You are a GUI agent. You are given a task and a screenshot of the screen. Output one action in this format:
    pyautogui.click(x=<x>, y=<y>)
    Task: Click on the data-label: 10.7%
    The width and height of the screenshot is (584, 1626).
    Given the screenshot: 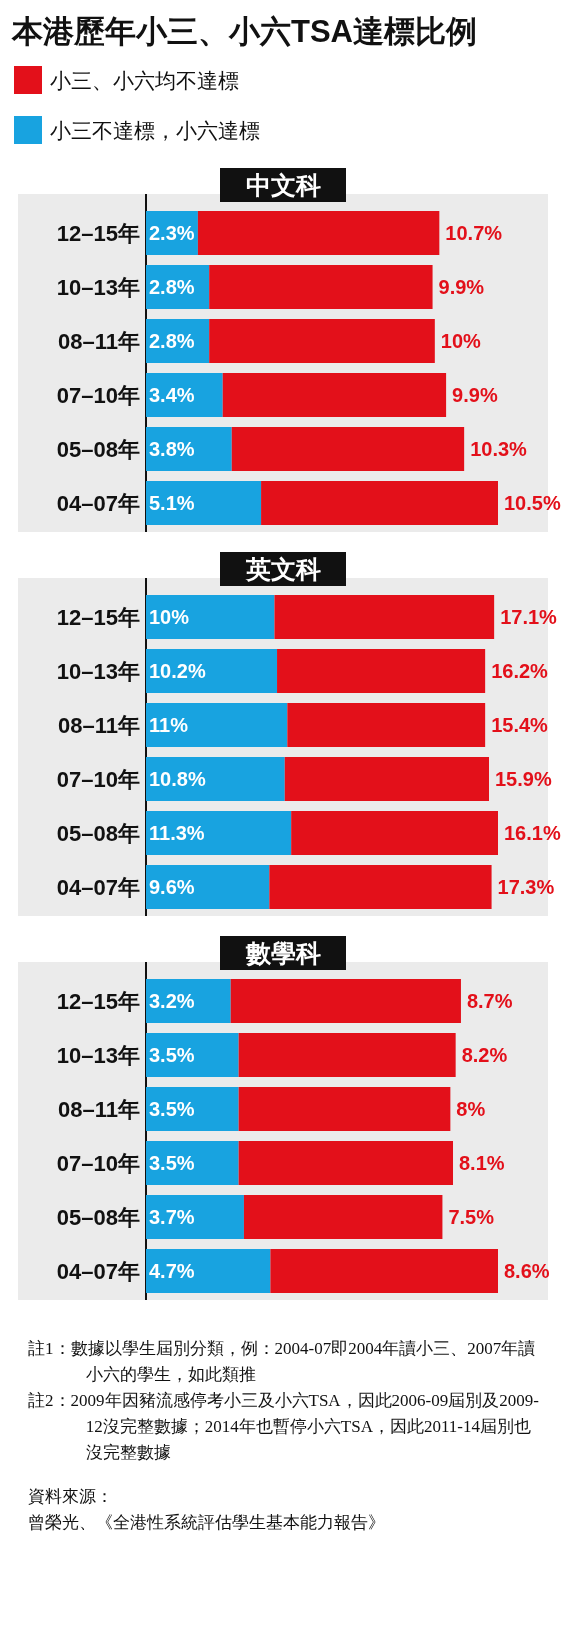 What is the action you would take?
    pyautogui.click(x=474, y=233)
    